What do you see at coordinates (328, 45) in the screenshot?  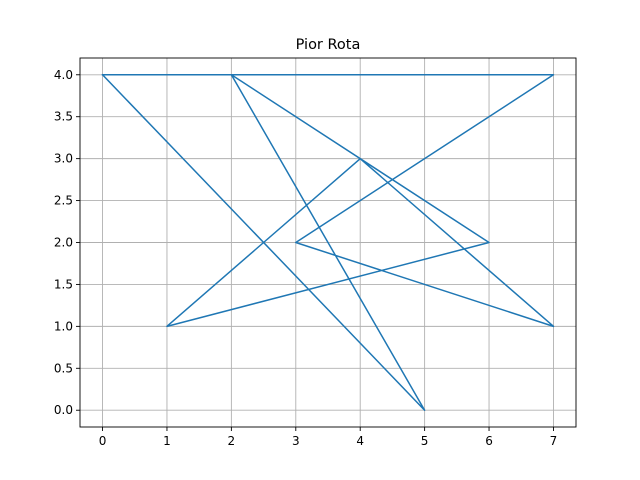 I see `chart-title: Pior Rota` at bounding box center [328, 45].